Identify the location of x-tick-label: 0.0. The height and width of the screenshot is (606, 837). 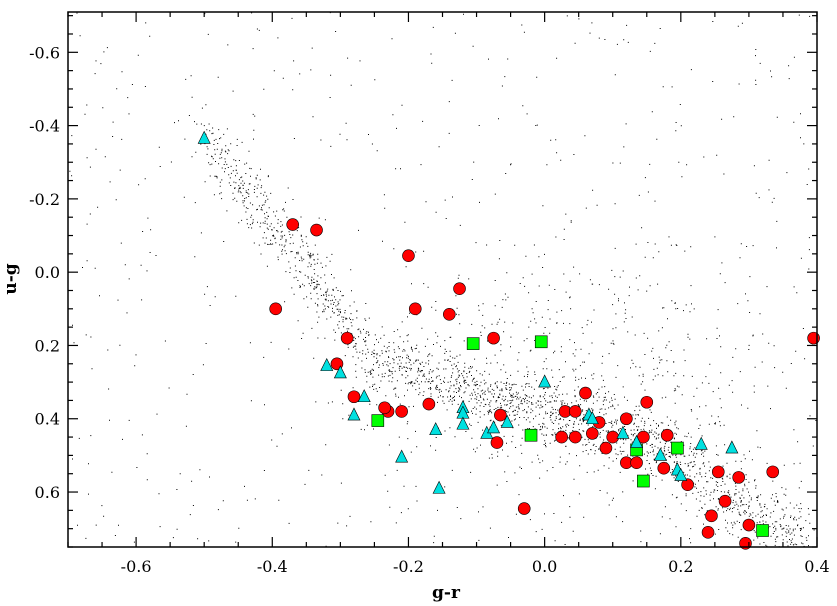
(544, 566).